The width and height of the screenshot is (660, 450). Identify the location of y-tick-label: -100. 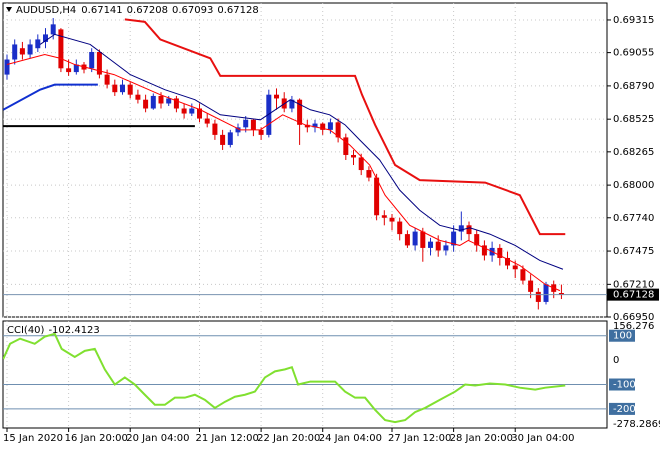
(624, 385).